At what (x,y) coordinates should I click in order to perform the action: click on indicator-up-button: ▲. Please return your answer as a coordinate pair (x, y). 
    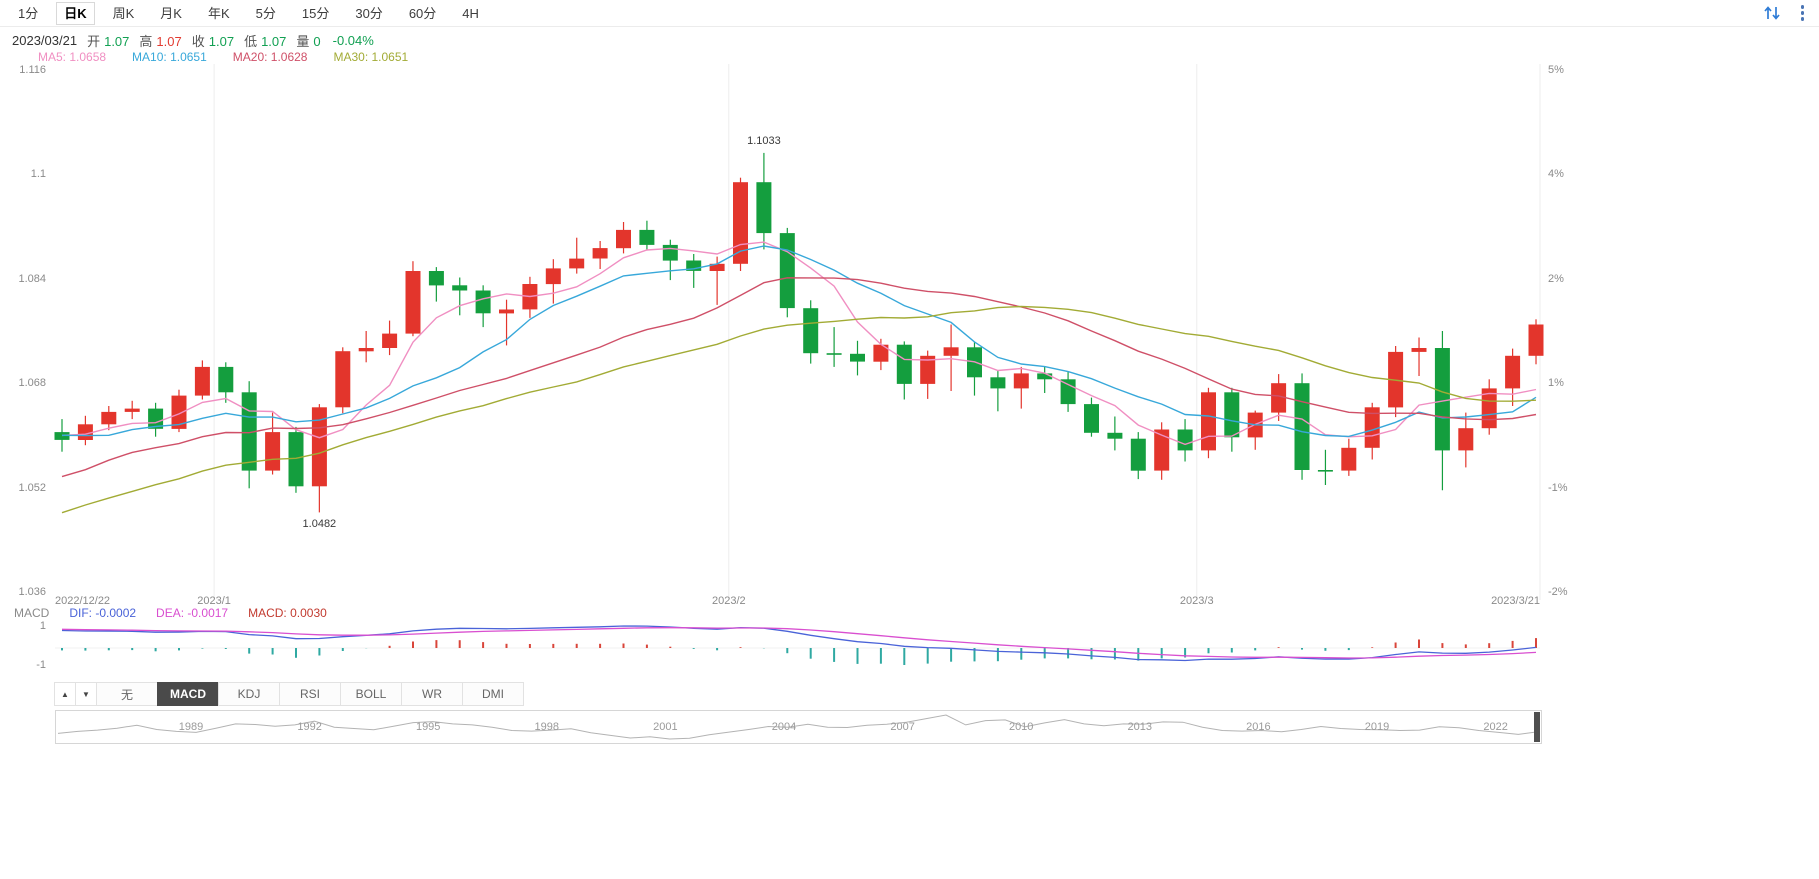
    Looking at the image, I should click on (65, 694).